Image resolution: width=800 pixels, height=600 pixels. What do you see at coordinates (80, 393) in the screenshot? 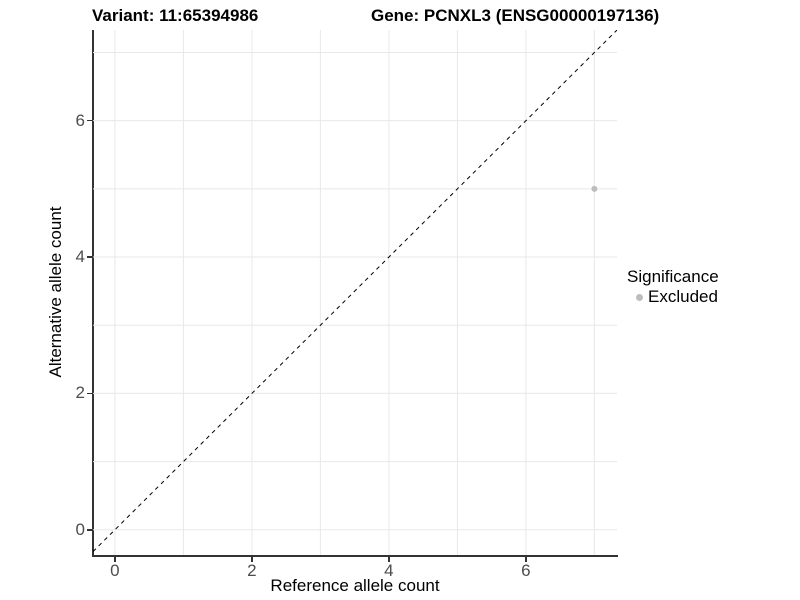
I see `y-tick-label: 2` at bounding box center [80, 393].